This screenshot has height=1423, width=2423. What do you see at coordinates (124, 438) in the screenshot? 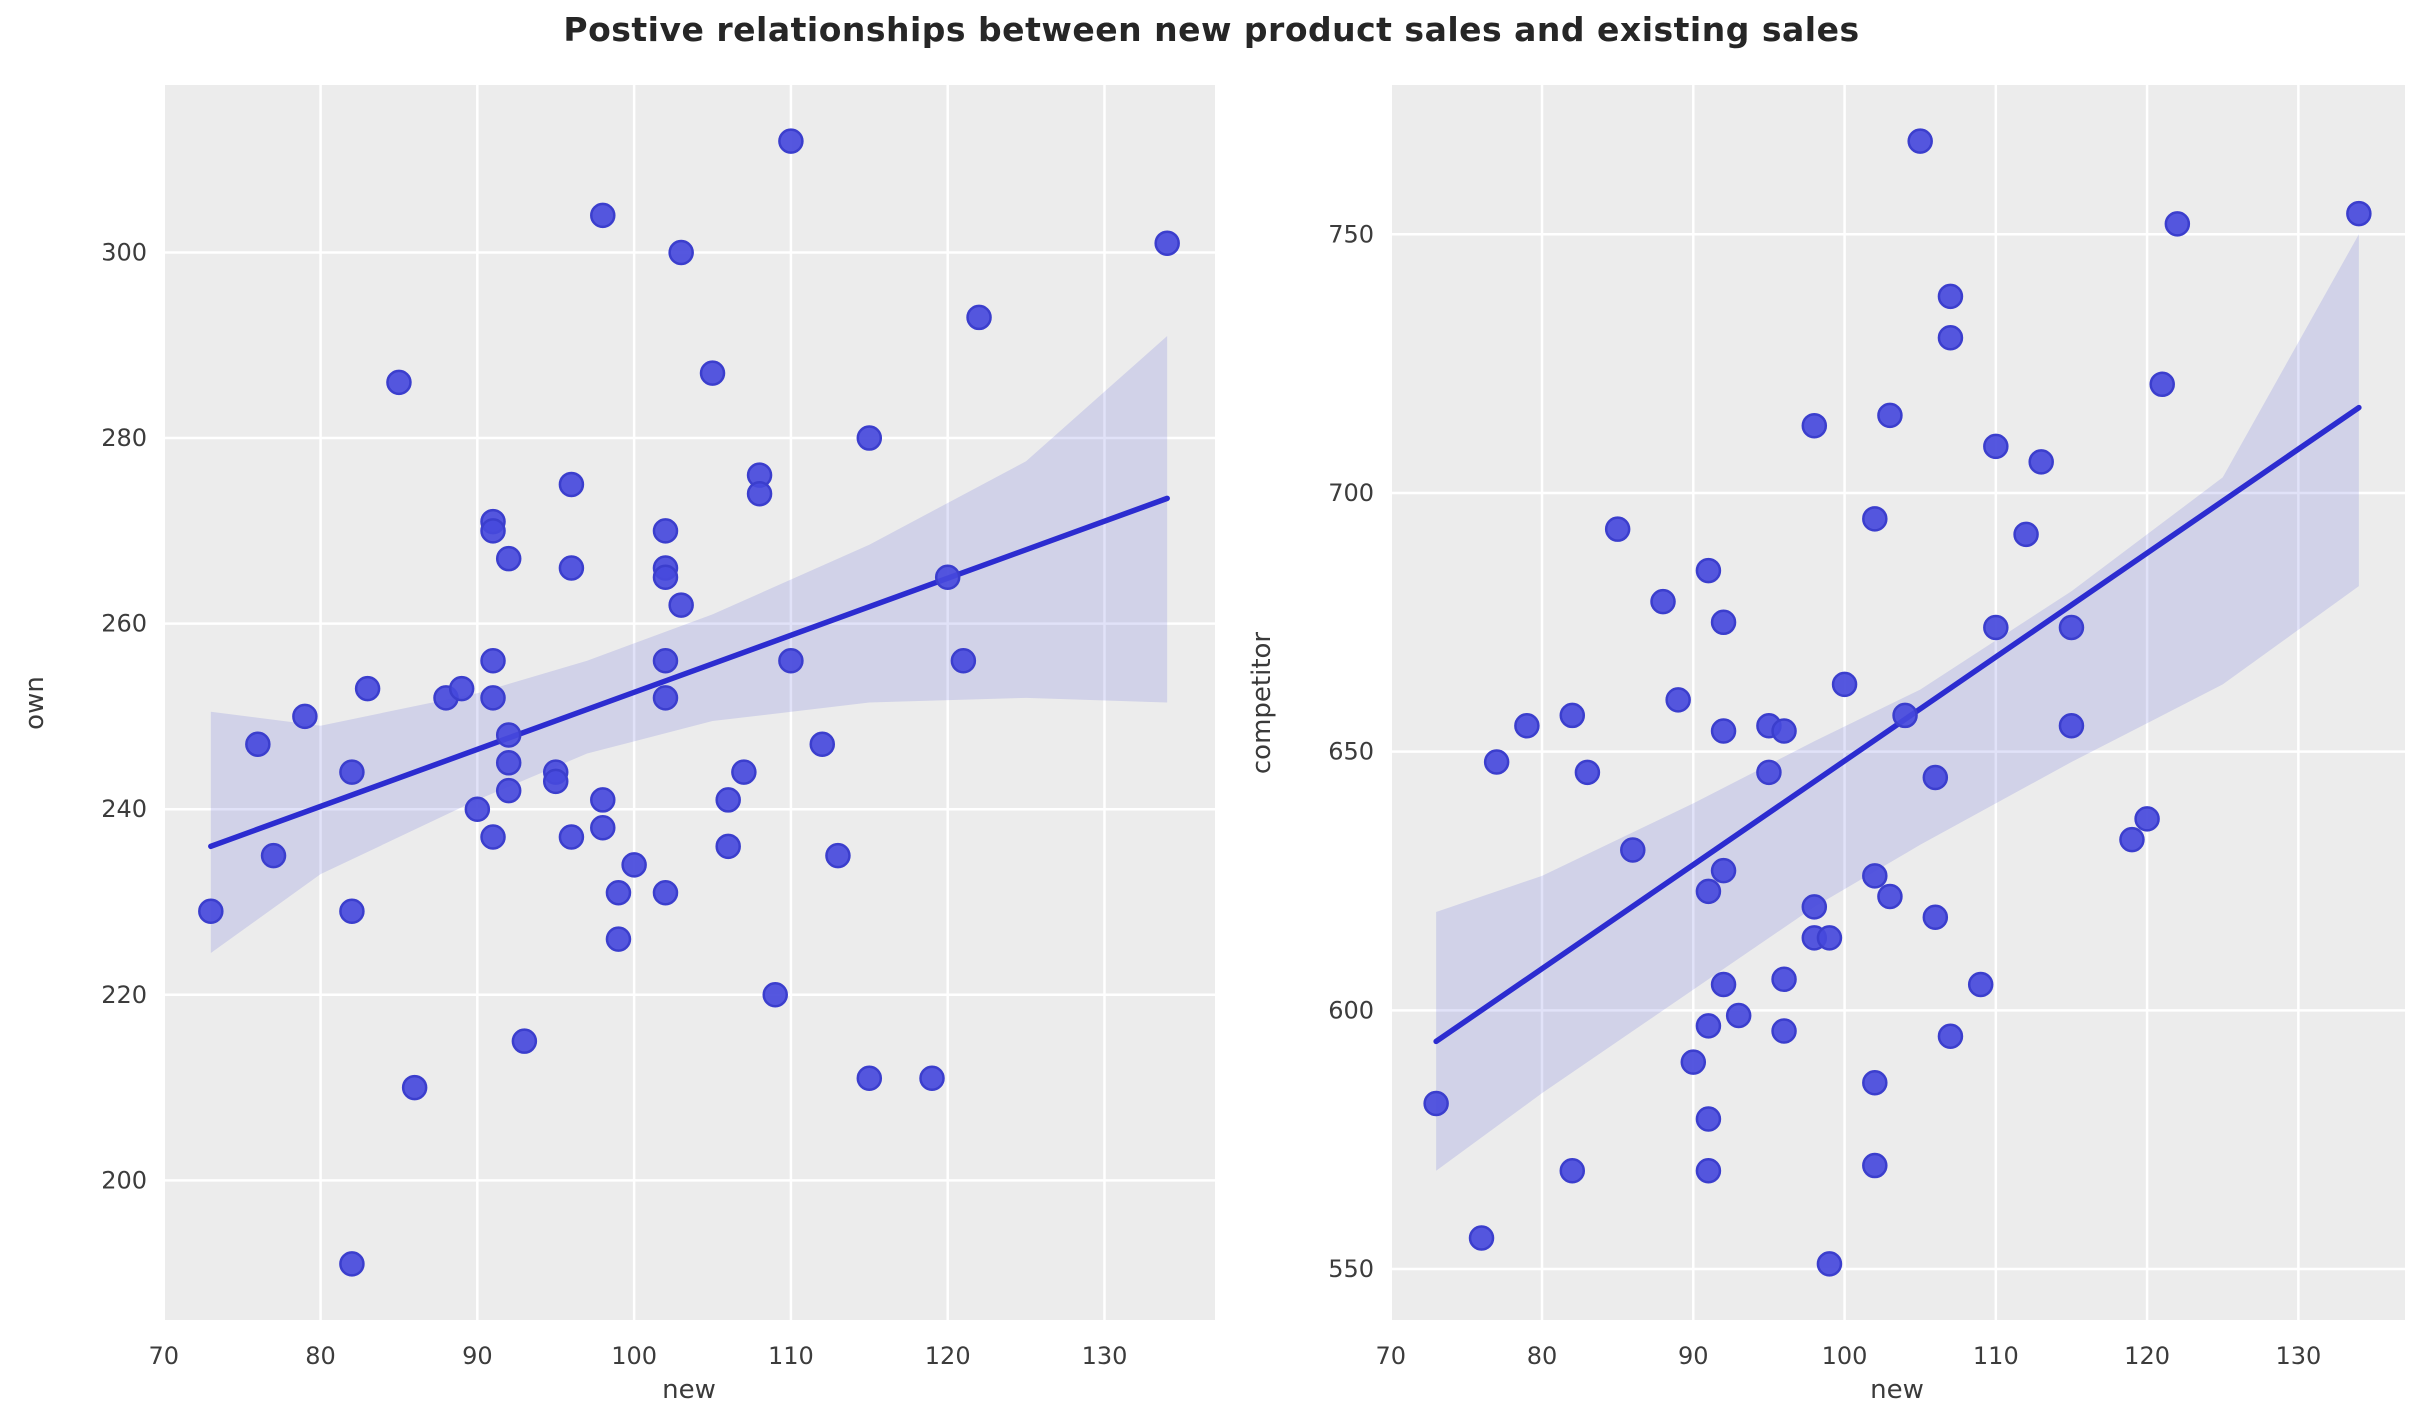
I see `y-tick-label: 280` at bounding box center [124, 438].